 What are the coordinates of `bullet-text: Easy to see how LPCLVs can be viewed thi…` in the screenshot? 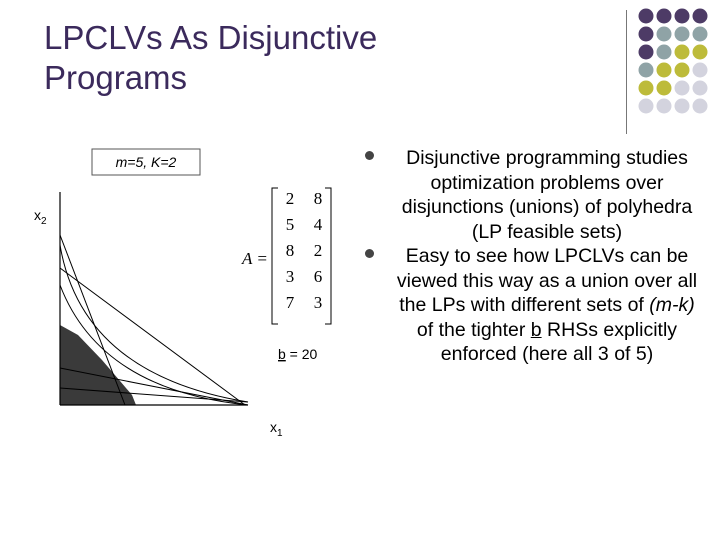 It's located at (547, 305).